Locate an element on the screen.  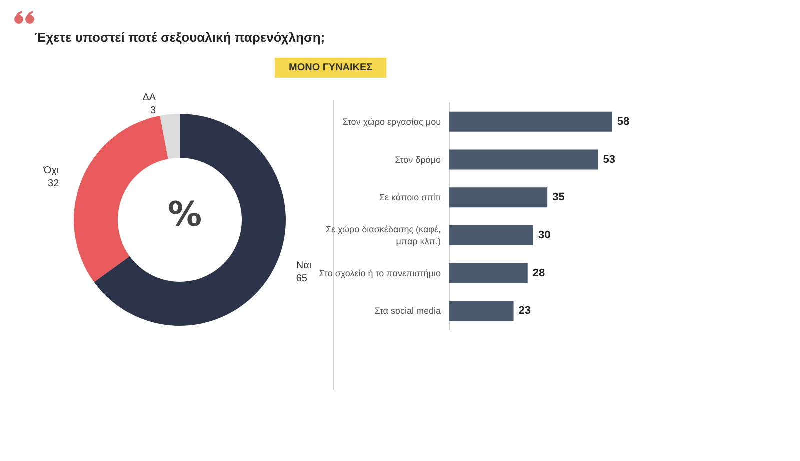
slice-label: Ναι is located at coordinates (304, 266).